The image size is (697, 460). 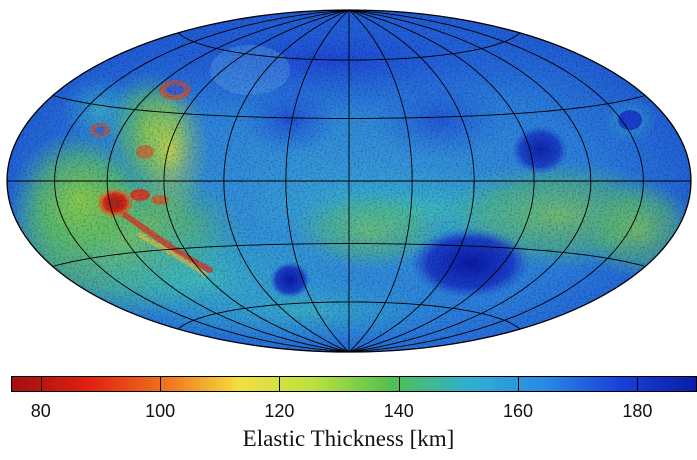 What do you see at coordinates (518, 411) in the screenshot?
I see `colorbar-tick-label: 160` at bounding box center [518, 411].